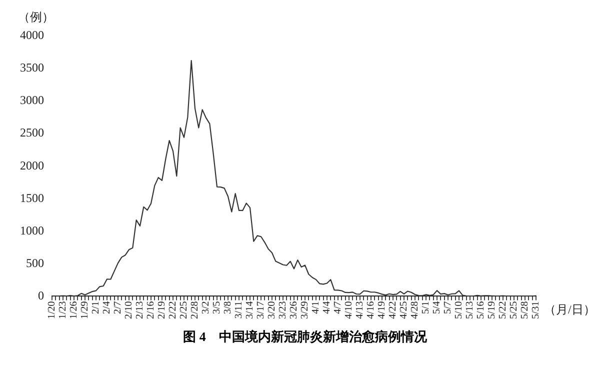 The height and width of the screenshot is (366, 610). I want to click on x-tick-label: 4/10, so click(349, 310).